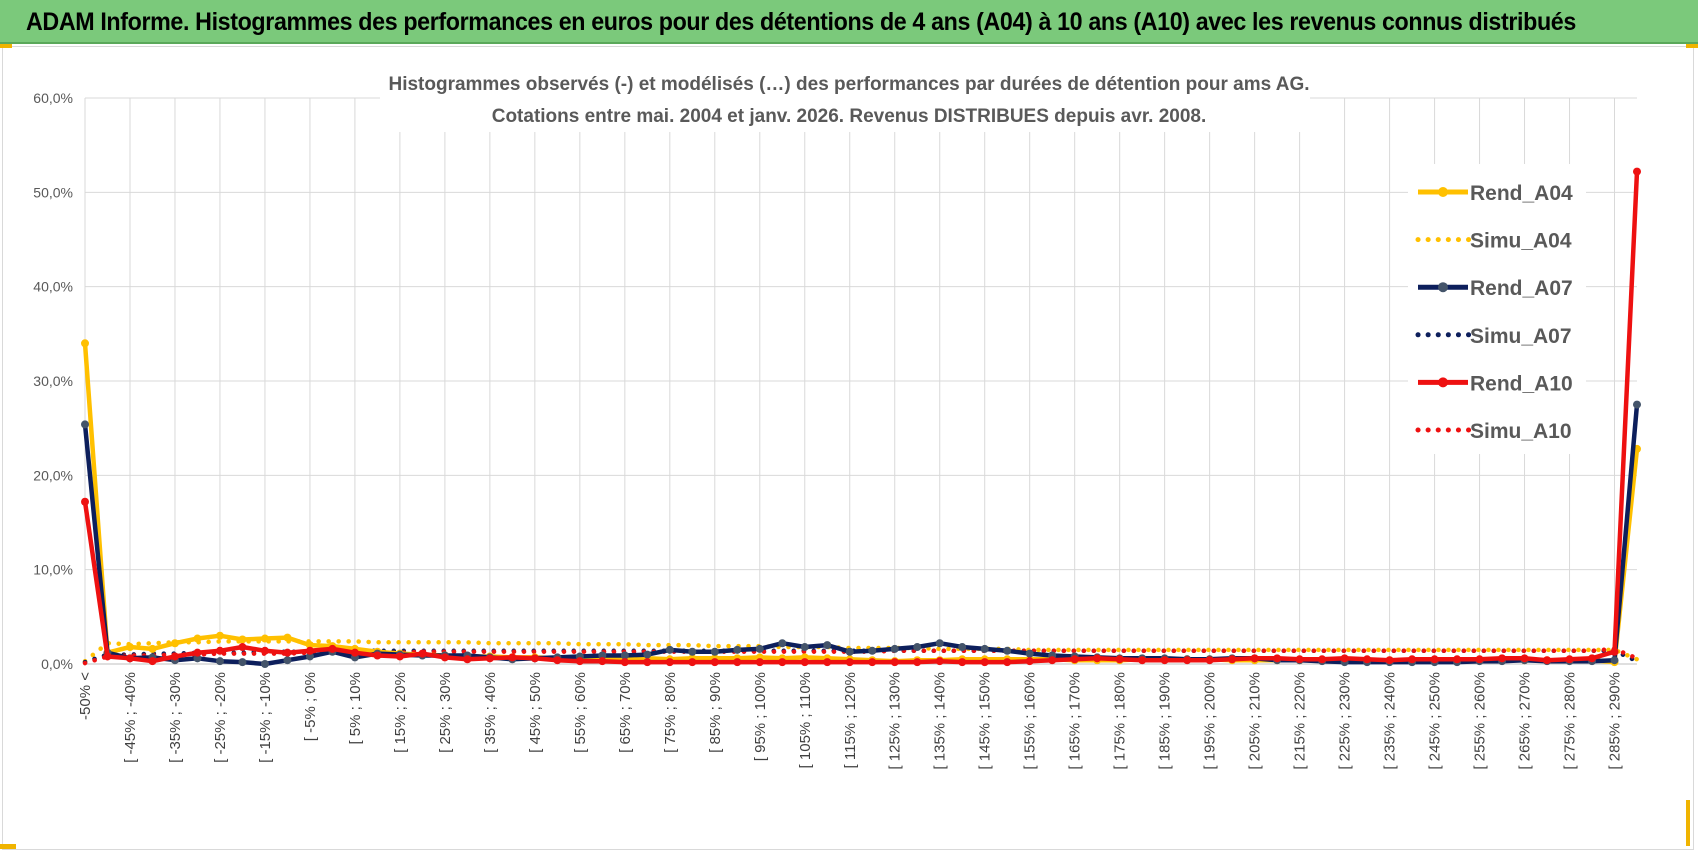  Describe the element at coordinates (53, 381) in the screenshot. I see `y-axis-ticks: 0,0% 10,0% 20,0% 30,0% 40,0% 50,0% 60,0%` at that location.